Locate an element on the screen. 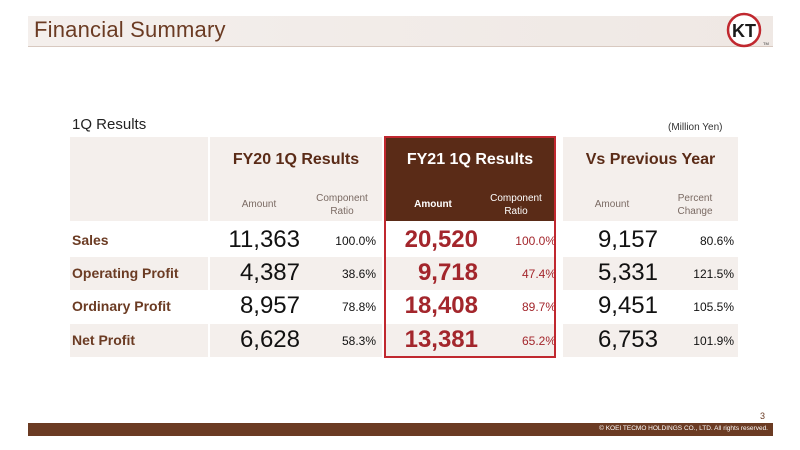 The height and width of the screenshot is (450, 800). table-row: Sales 11,363 100.0% 20,520 100.0% 9,157 80.6% is located at coordinates (404, 240).